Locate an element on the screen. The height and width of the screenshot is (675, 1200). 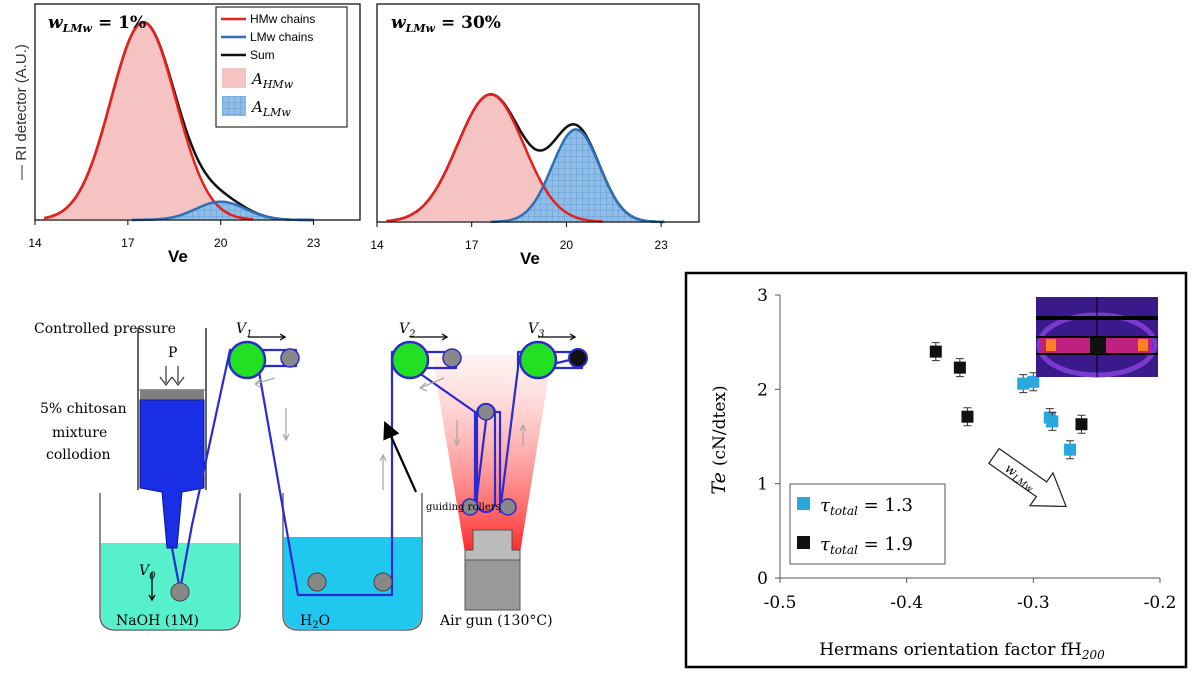
gpc-2-x-ticks: 14 17 20 23 is located at coordinates (519, 237).